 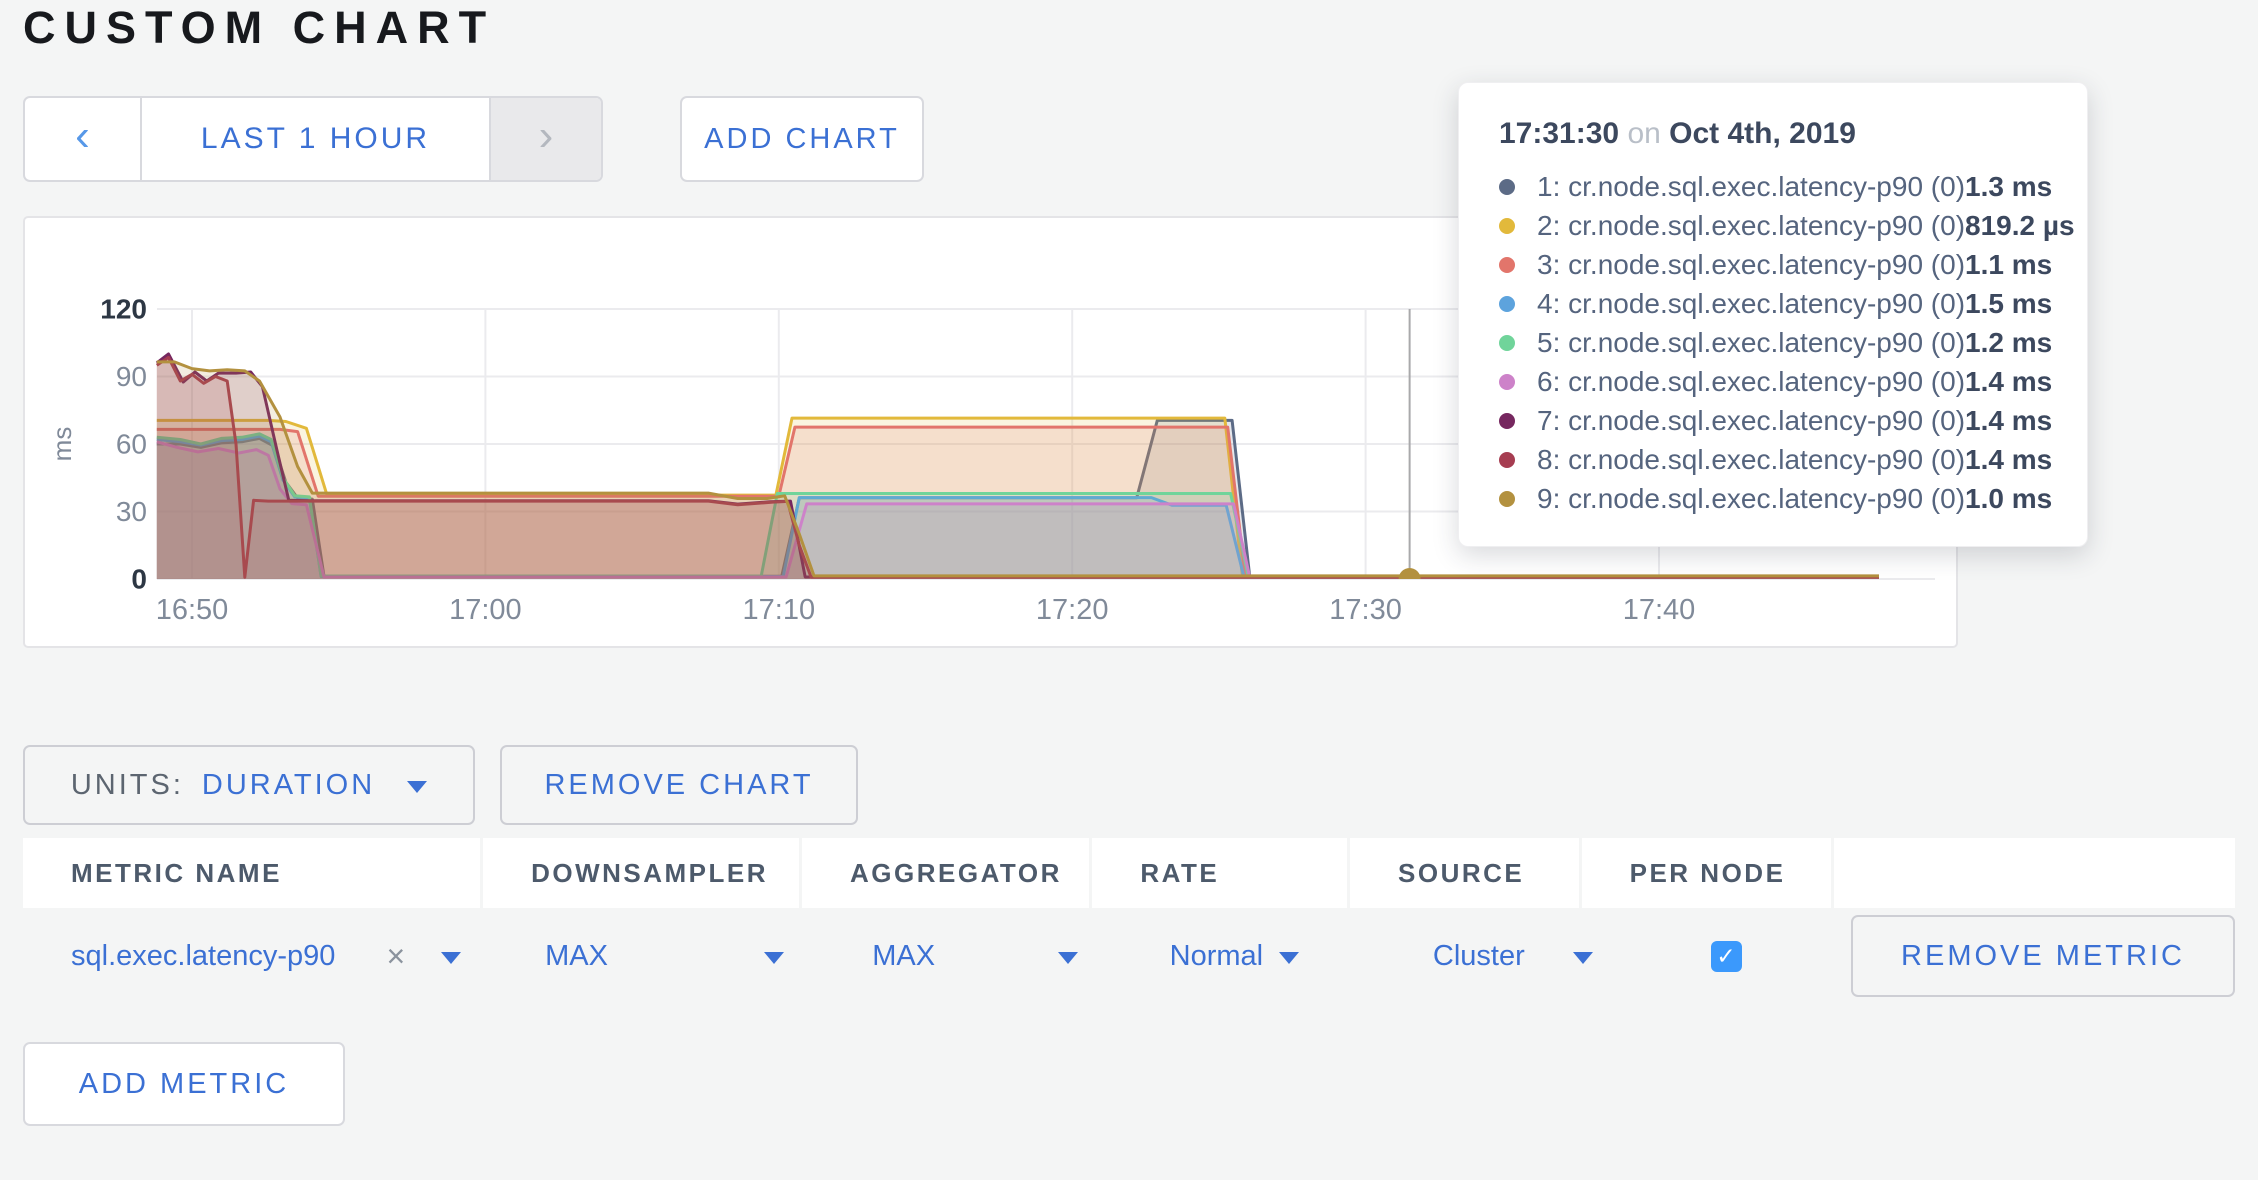 I want to click on series-value: 1.2 ms, so click(x=2009, y=342).